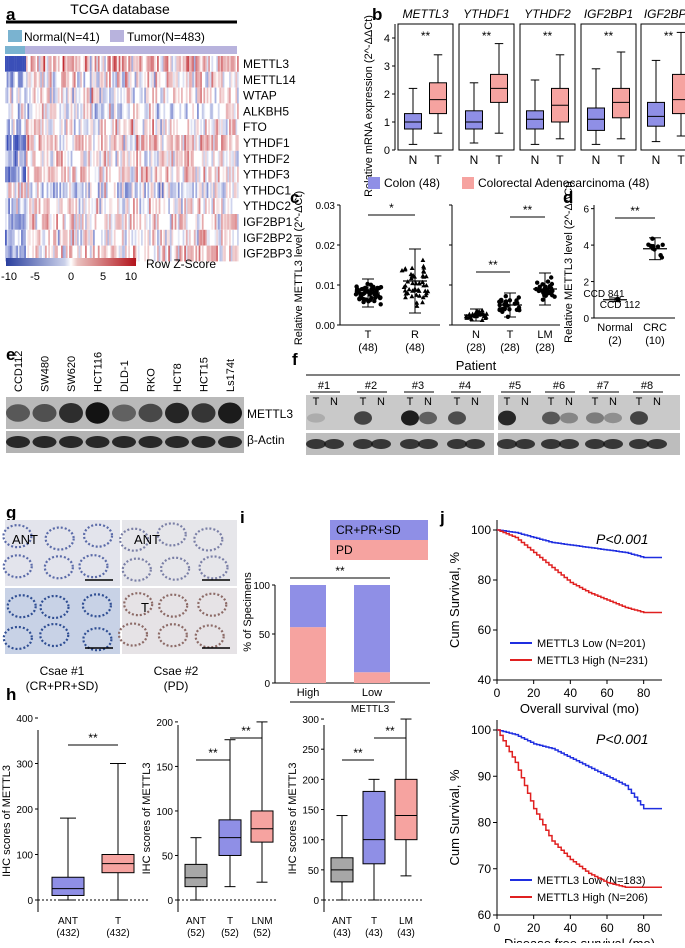 Image resolution: width=685 pixels, height=948 pixels. Describe the element at coordinates (485, 915) in the screenshot. I see `y-tick-label: 60` at that location.